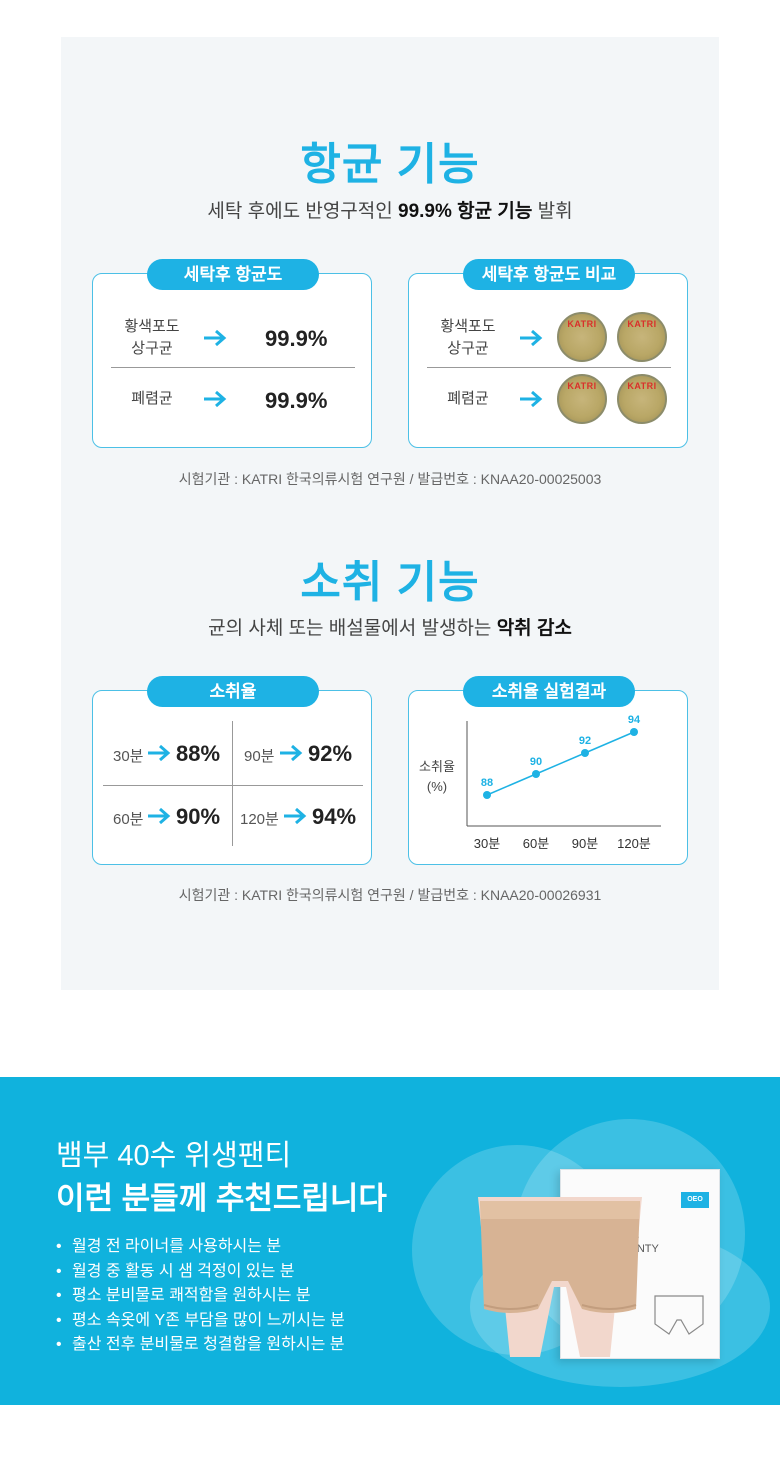 Image resolution: width=780 pixels, height=1464 pixels. I want to click on list-item: 출산 전후 분비물로 청결함을 원하시는 분, so click(200, 1345).